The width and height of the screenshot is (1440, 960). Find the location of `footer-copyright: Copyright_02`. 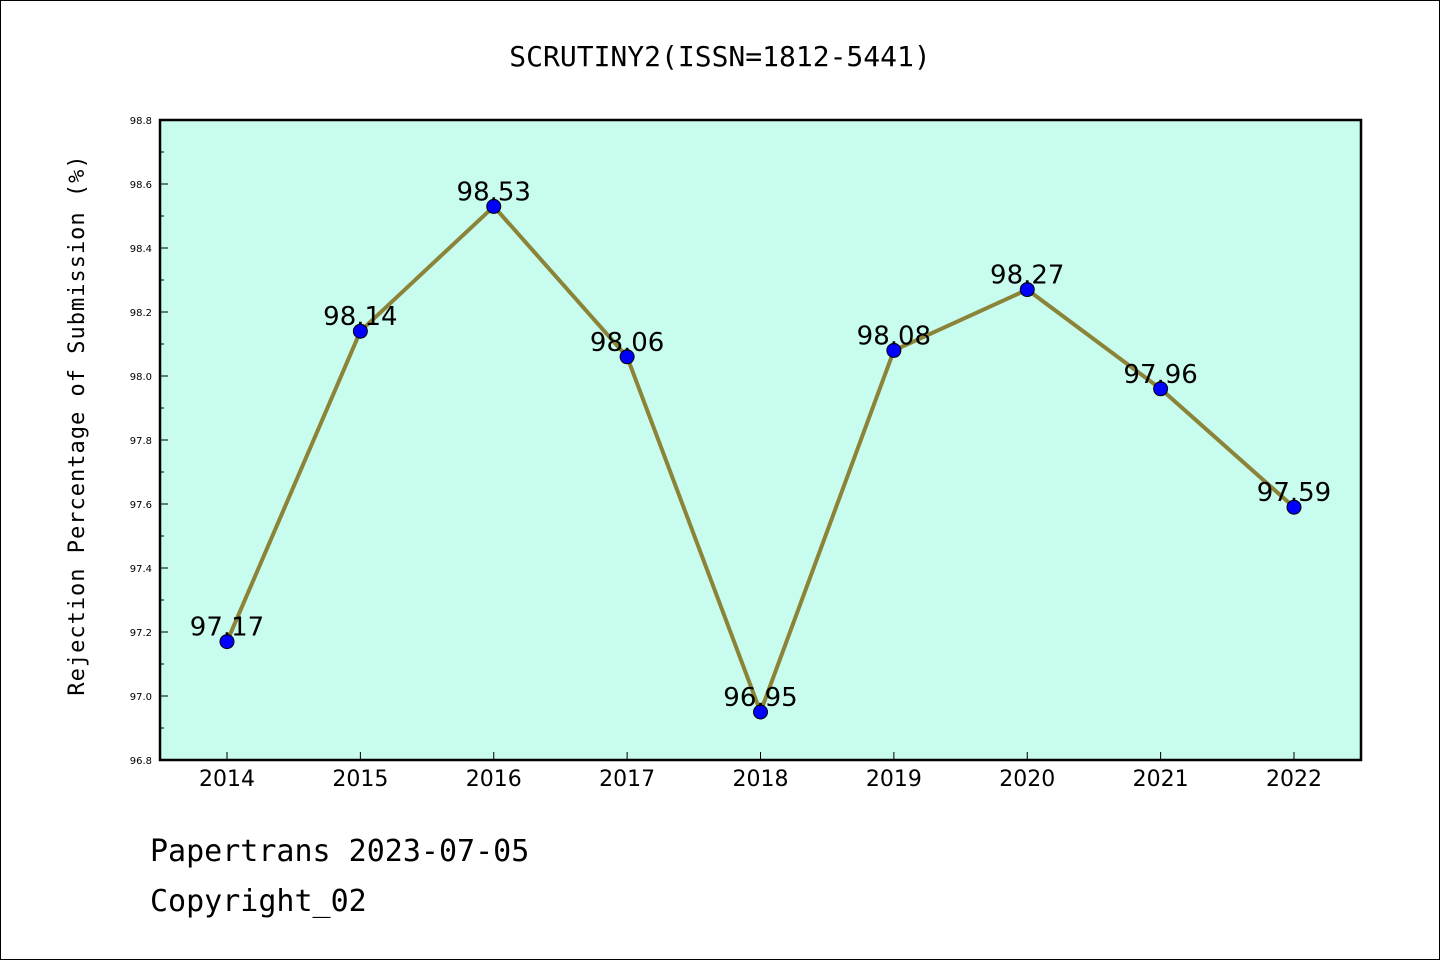

footer-copyright: Copyright_02 is located at coordinates (258, 901).